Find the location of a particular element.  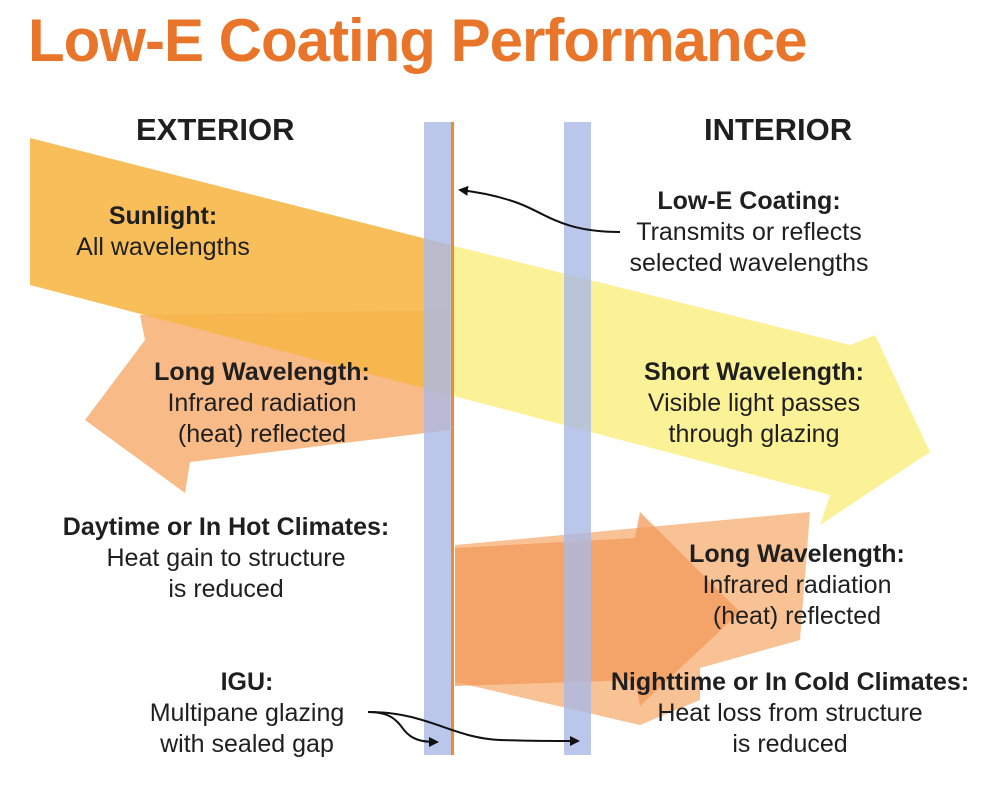

igu-label: IGU: Multipane glazing with sealed gap is located at coordinates (247, 713).